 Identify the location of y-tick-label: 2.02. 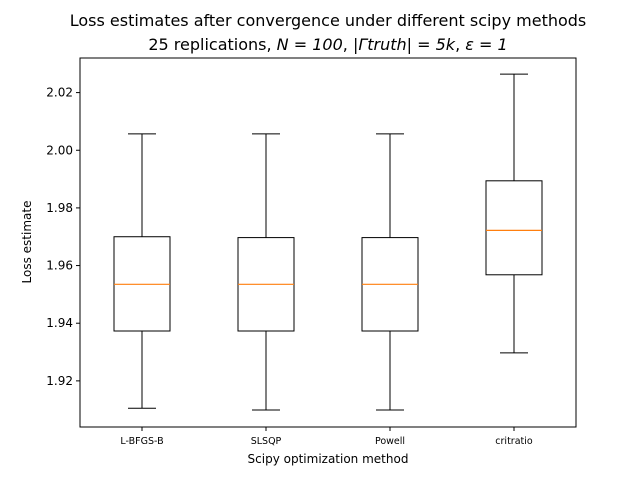
(59, 93).